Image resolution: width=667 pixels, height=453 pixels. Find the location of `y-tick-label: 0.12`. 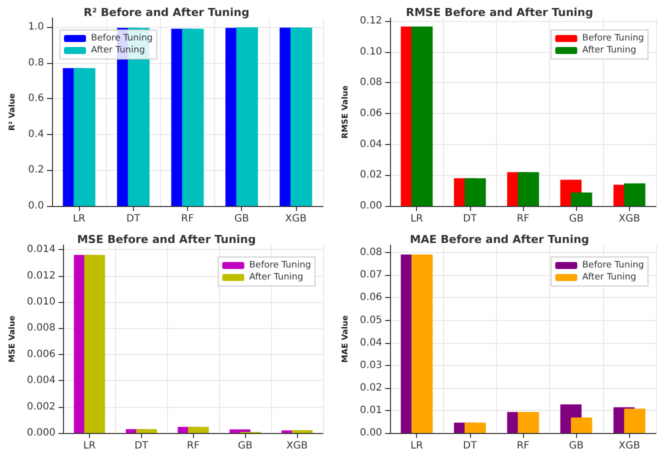

y-tick-label: 0.12 is located at coordinates (371, 21).